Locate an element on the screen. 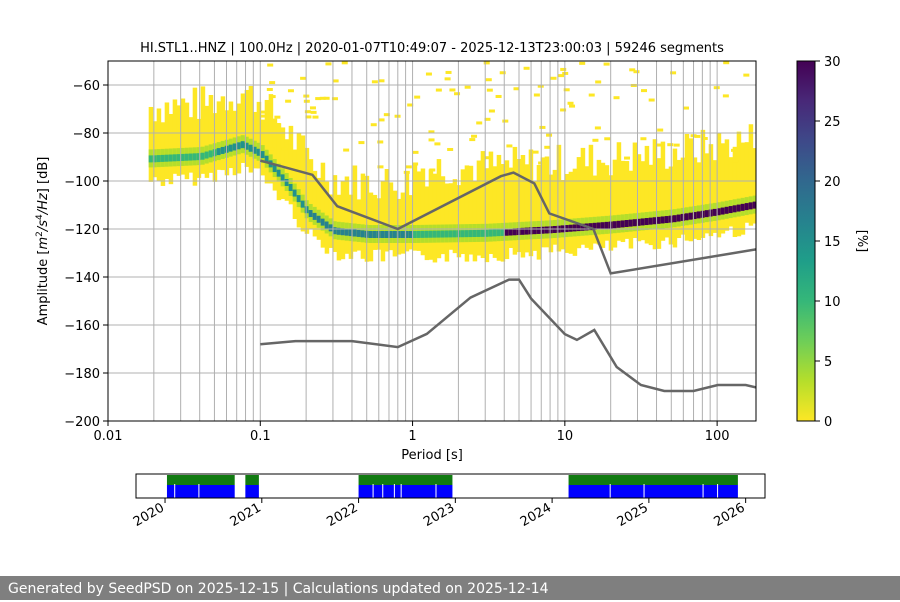 The width and height of the screenshot is (900, 602). y-tick-label: −100 is located at coordinates (82, 182).